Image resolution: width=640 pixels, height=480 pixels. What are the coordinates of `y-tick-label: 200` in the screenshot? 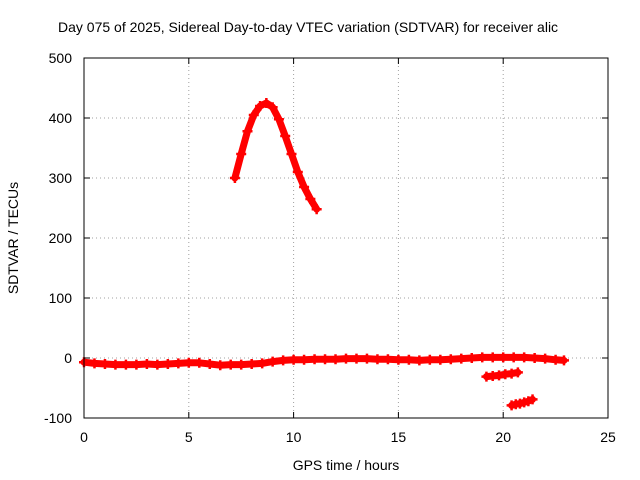 It's located at (61, 238).